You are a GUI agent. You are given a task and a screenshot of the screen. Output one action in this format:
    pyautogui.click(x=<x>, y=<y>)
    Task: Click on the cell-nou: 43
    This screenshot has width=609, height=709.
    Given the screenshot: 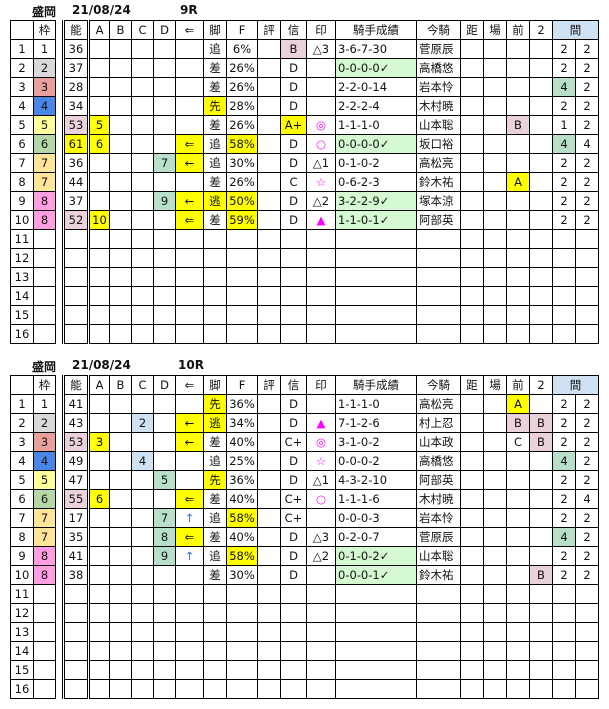 What is the action you would take?
    pyautogui.click(x=76, y=423)
    